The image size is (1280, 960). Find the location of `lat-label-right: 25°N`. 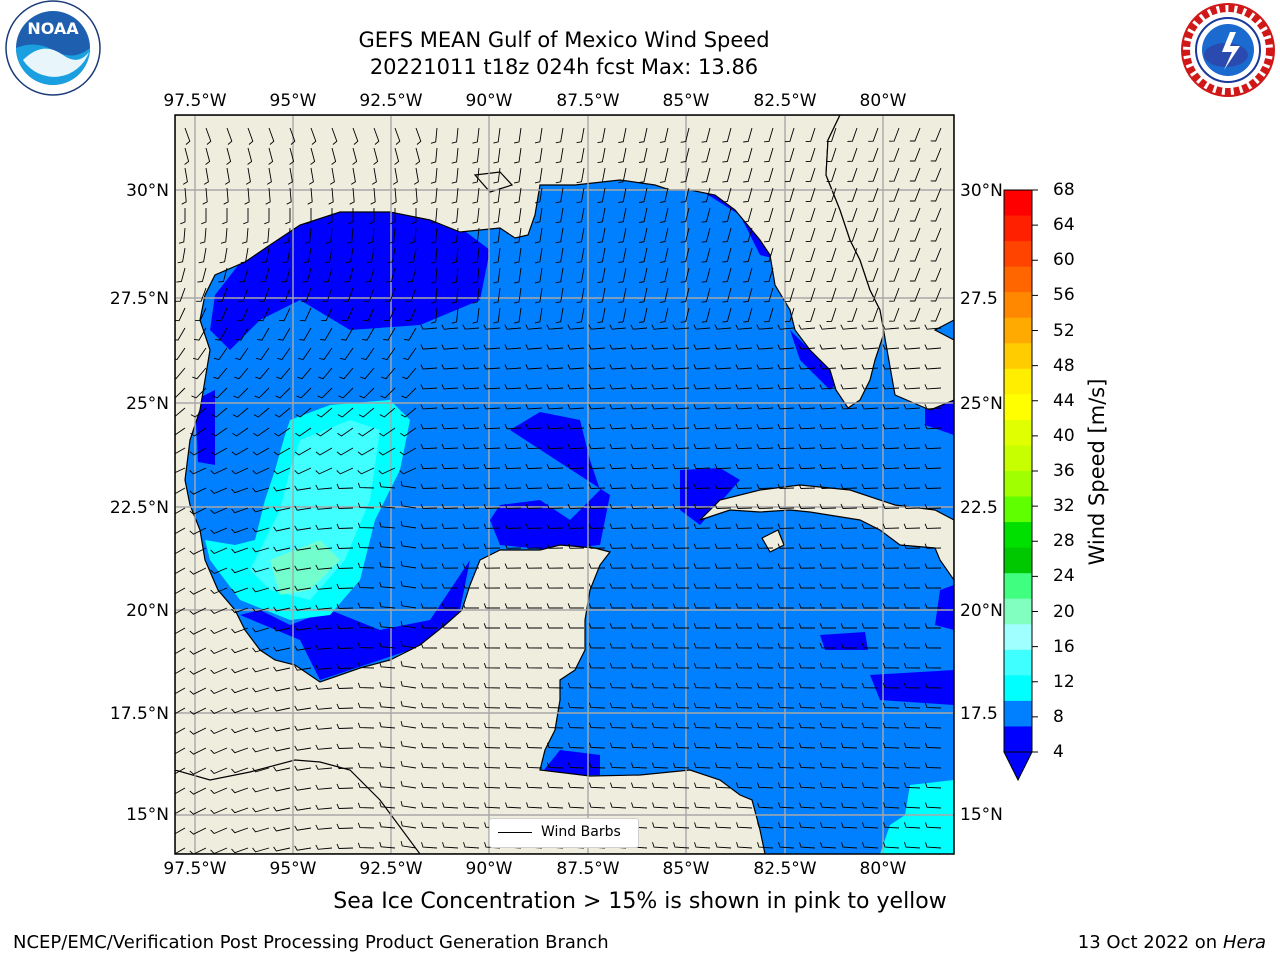

lat-label-right: 25°N is located at coordinates (981, 404).